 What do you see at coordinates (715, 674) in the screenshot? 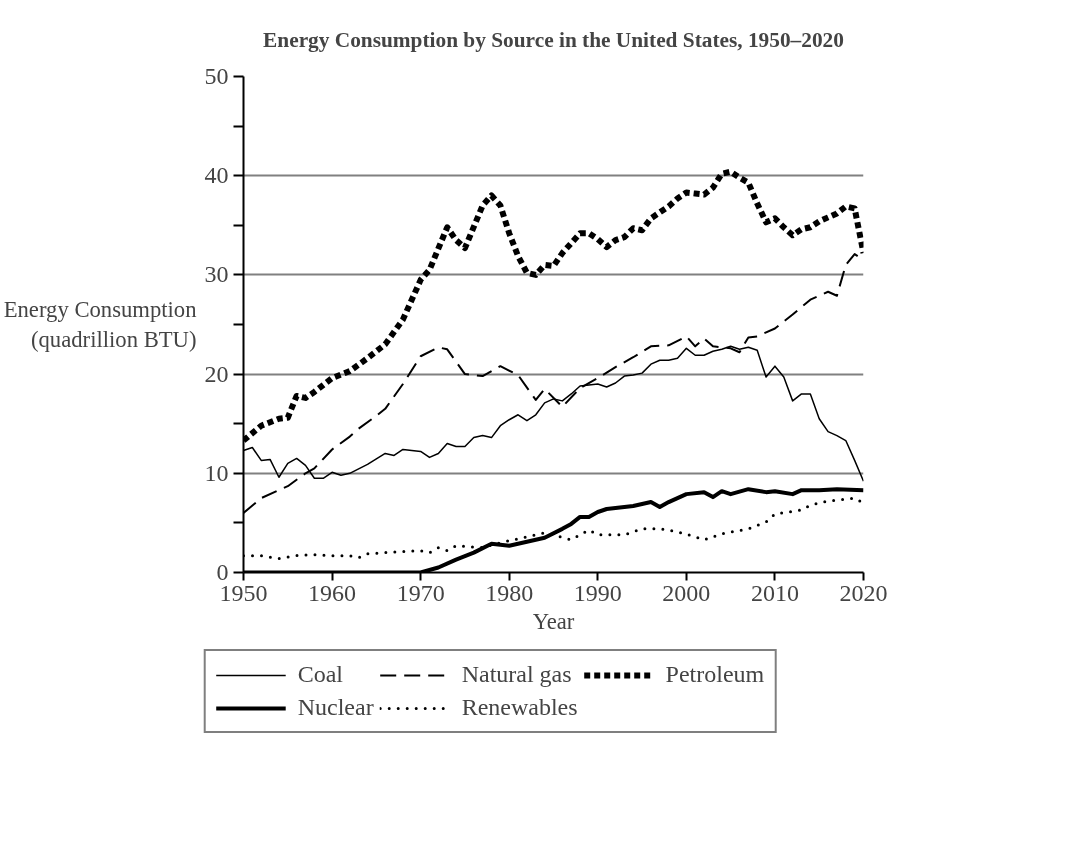
I see `legend-label: Petroleum` at bounding box center [715, 674].